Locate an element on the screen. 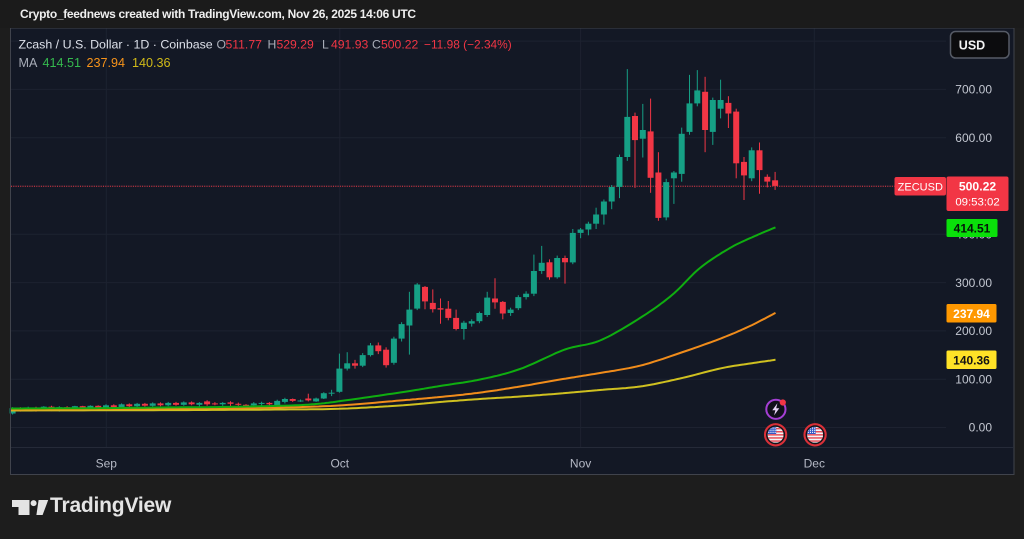 The width and height of the screenshot is (1024, 539). svg-text: MA is located at coordinates (28, 63).